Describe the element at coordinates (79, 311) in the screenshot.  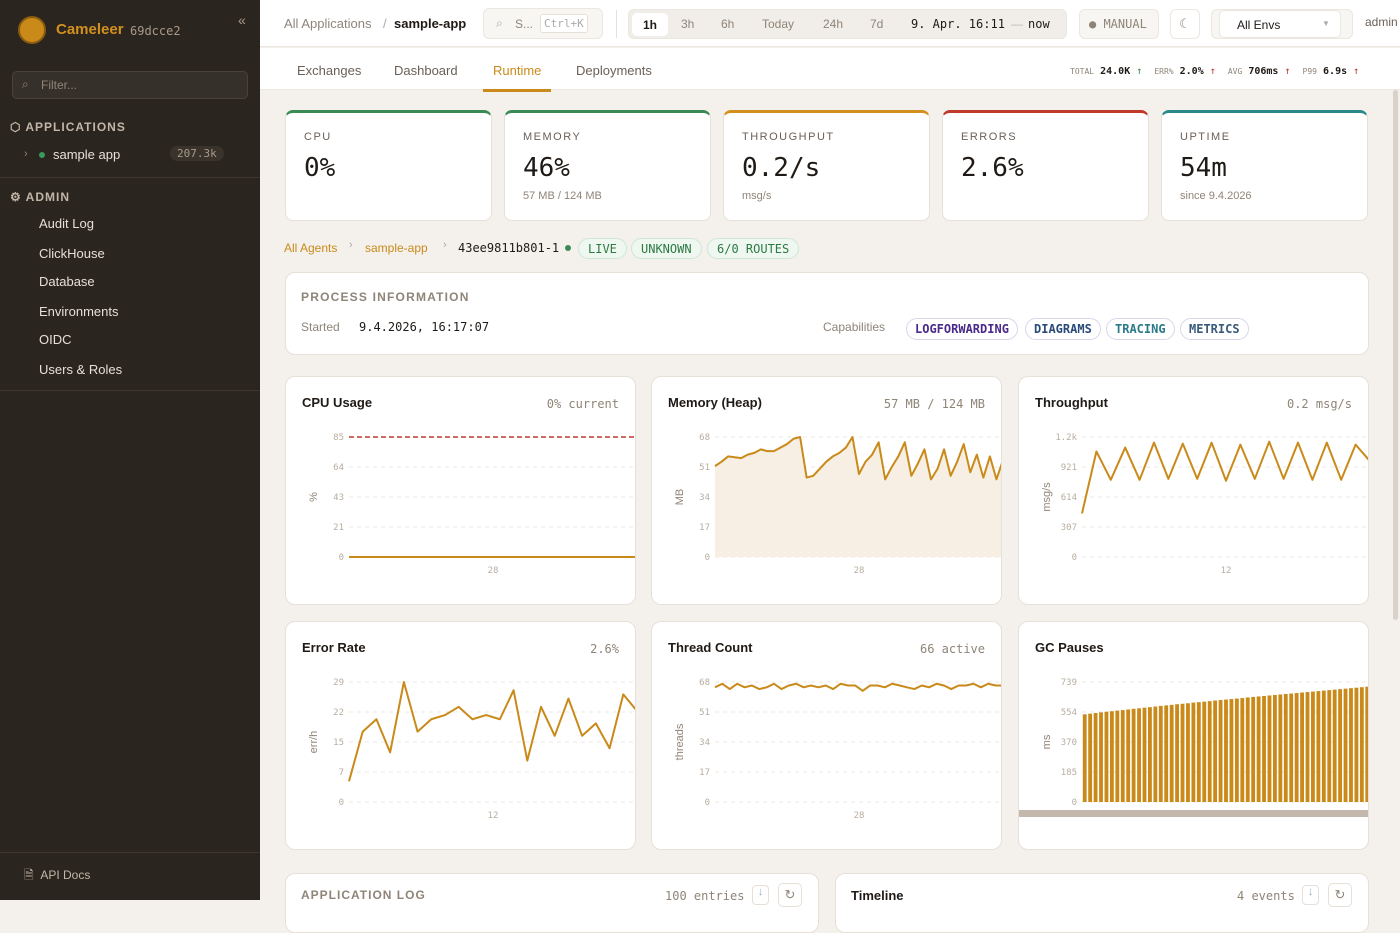
I see `sidebar-item-environments: Environments` at that location.